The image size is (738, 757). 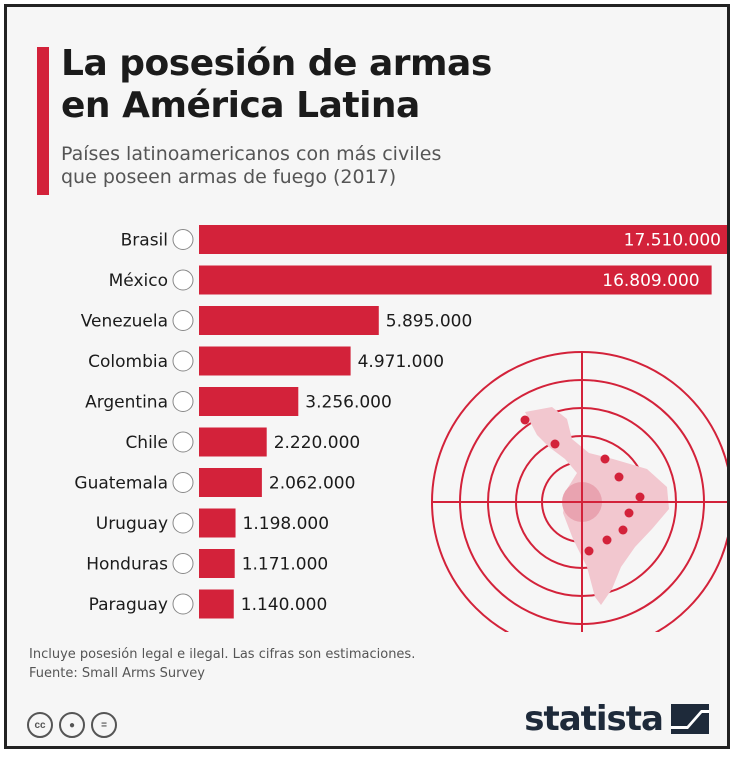 What do you see at coordinates (183, 401) in the screenshot?
I see `argentina-flag-icon` at bounding box center [183, 401].